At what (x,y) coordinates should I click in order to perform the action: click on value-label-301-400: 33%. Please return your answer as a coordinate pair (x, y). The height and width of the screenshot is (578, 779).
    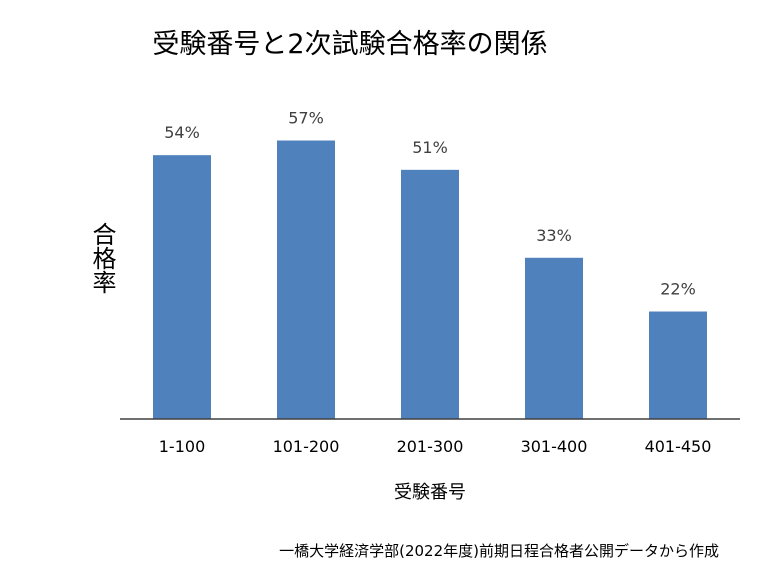
    Looking at the image, I should click on (554, 235).